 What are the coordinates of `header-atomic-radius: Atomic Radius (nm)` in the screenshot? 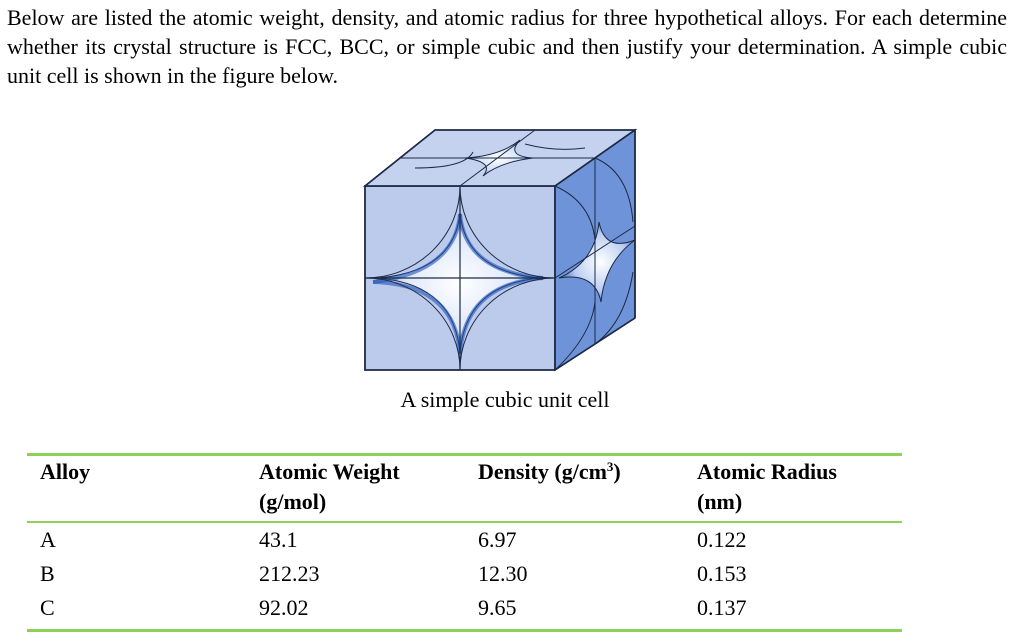 It's located at (767, 487).